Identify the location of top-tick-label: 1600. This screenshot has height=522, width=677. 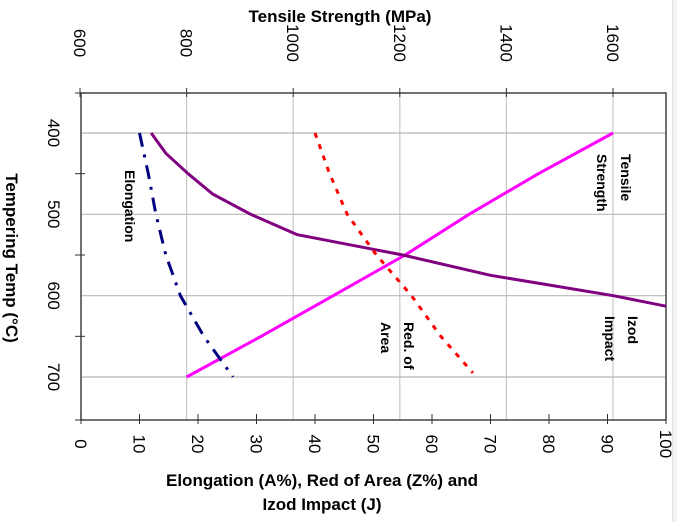
(612, 43).